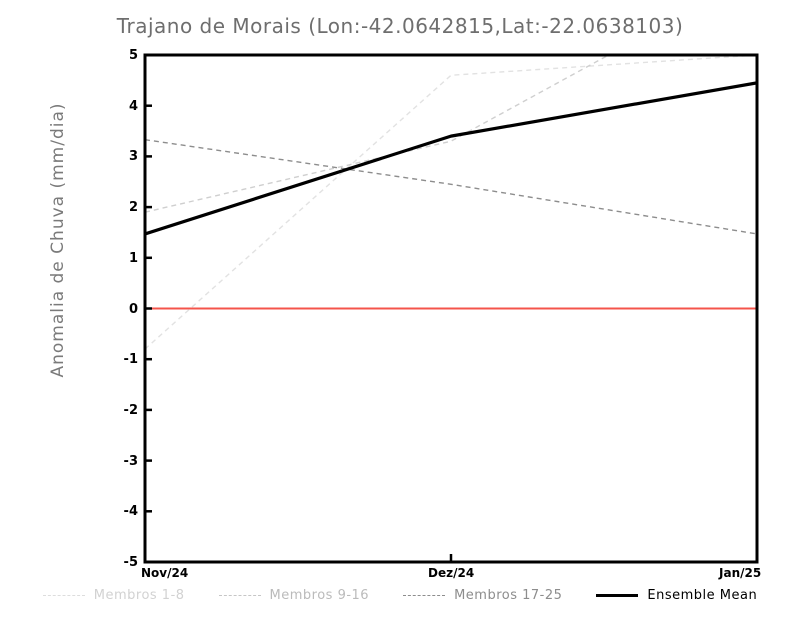  Describe the element at coordinates (133, 106) in the screenshot. I see `y-tick-label: 4` at that location.